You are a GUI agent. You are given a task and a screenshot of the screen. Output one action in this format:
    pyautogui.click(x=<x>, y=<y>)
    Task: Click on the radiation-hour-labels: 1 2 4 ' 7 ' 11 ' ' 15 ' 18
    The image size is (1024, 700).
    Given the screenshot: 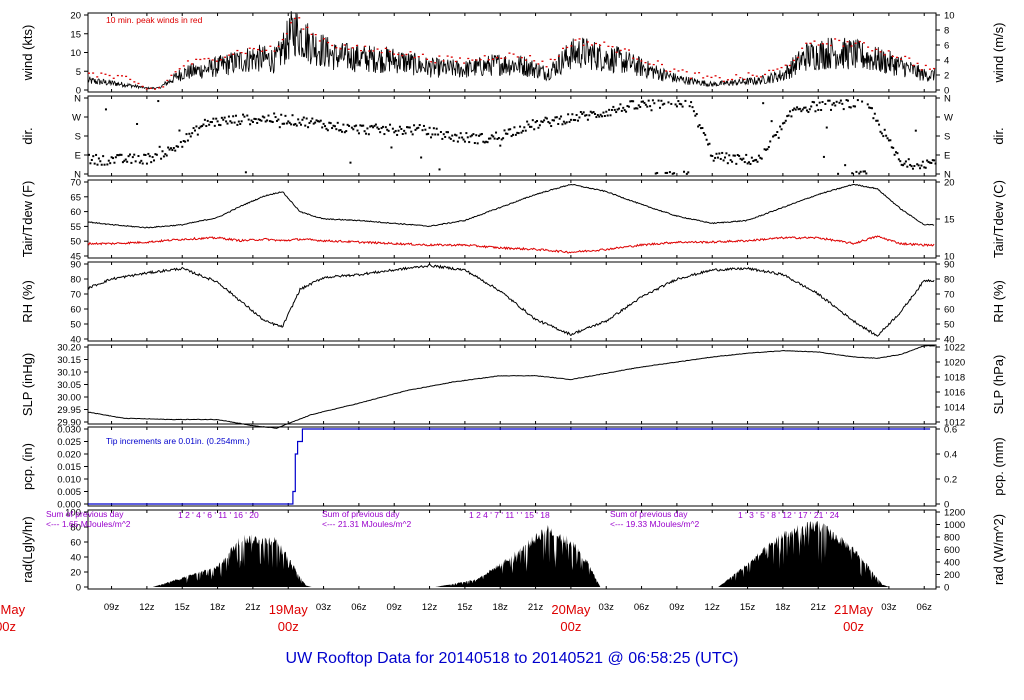 What is the action you would take?
    pyautogui.click(x=509, y=515)
    